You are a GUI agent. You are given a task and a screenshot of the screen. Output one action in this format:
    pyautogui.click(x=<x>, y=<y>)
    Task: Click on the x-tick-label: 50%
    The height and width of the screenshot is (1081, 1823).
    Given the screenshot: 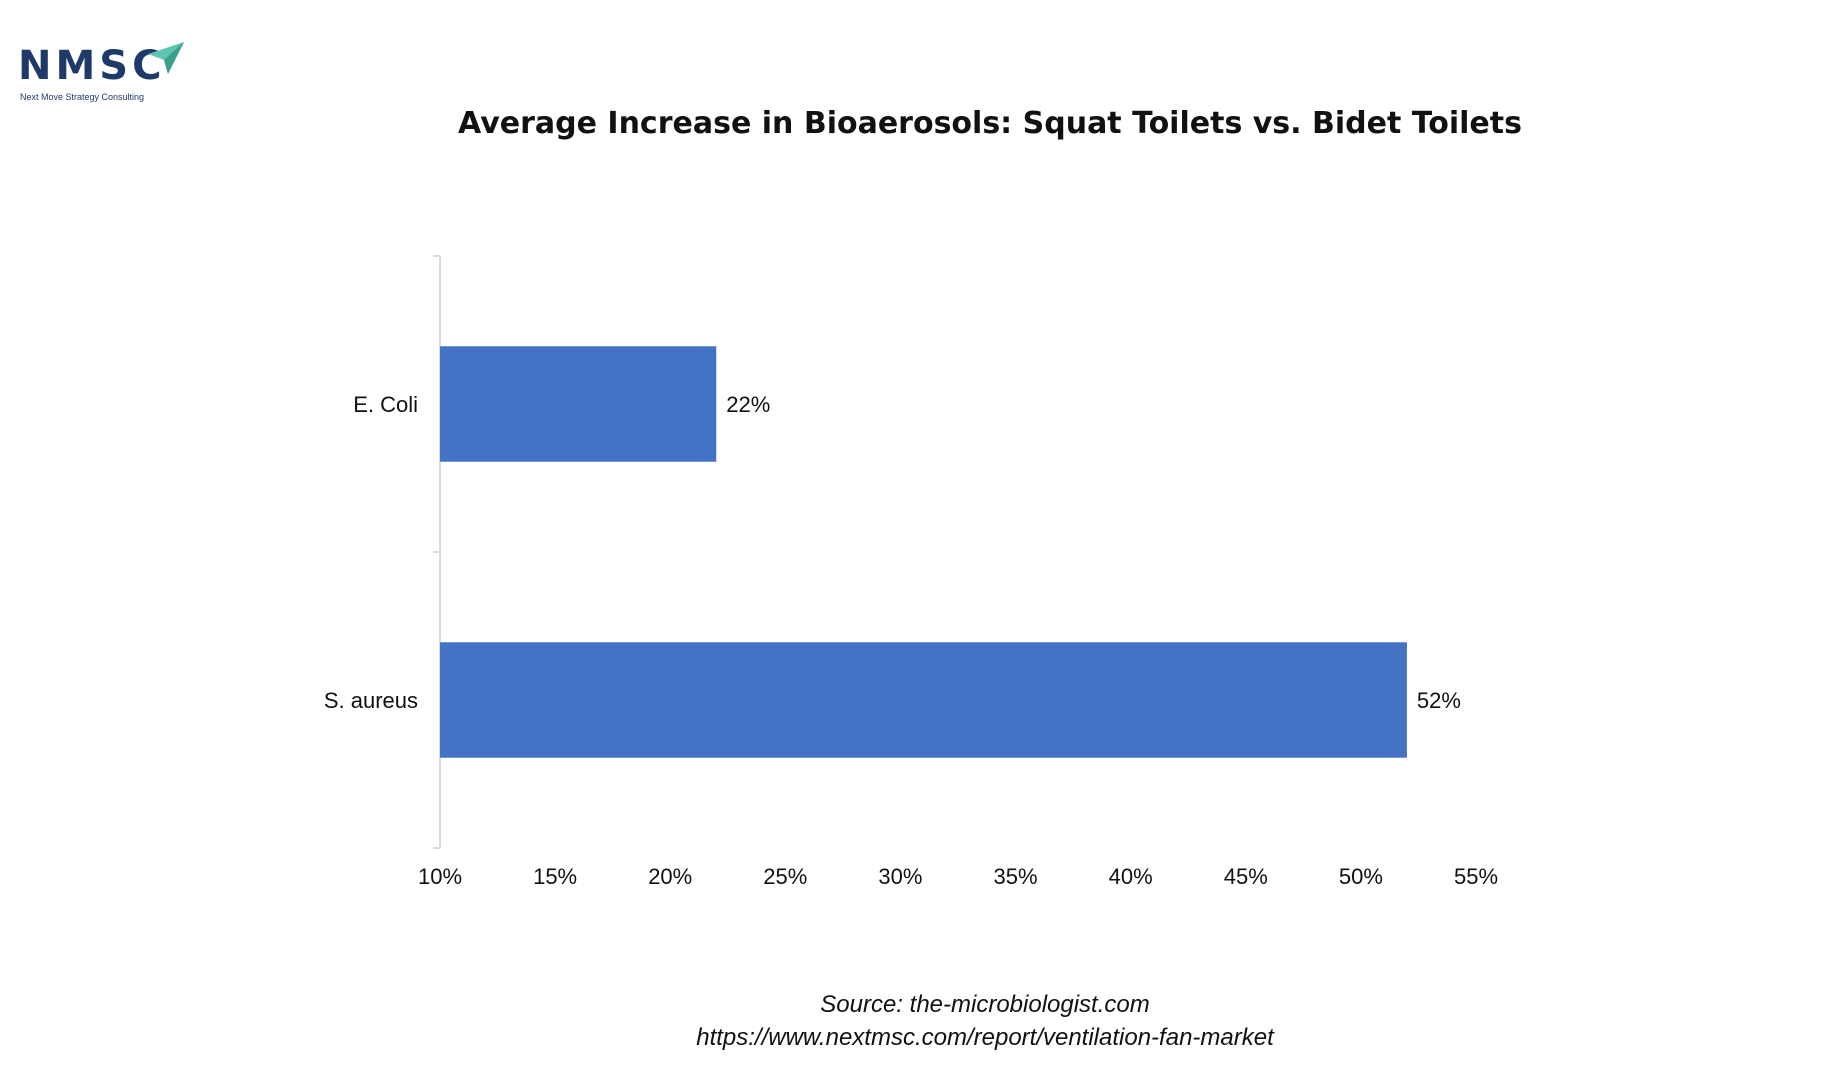 What is the action you would take?
    pyautogui.click(x=1361, y=876)
    